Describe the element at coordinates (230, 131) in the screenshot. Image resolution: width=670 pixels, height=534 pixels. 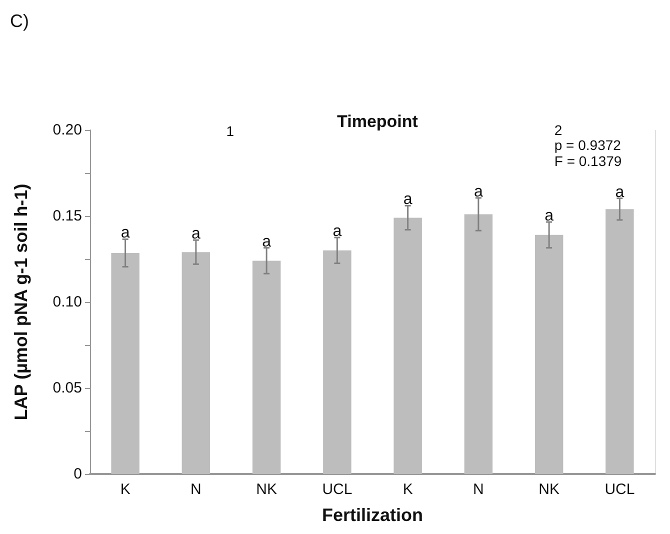
I see `annotation: 1` at that location.